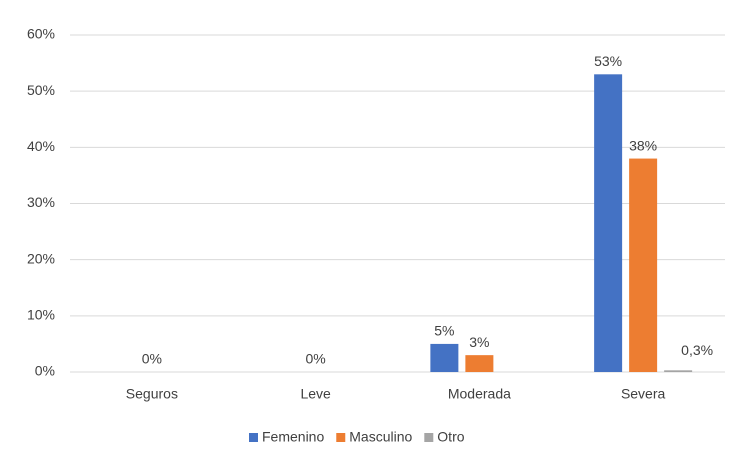 Image resolution: width=739 pixels, height=466 pixels. What do you see at coordinates (643, 145) in the screenshot?
I see `data-label: 38%` at bounding box center [643, 145].